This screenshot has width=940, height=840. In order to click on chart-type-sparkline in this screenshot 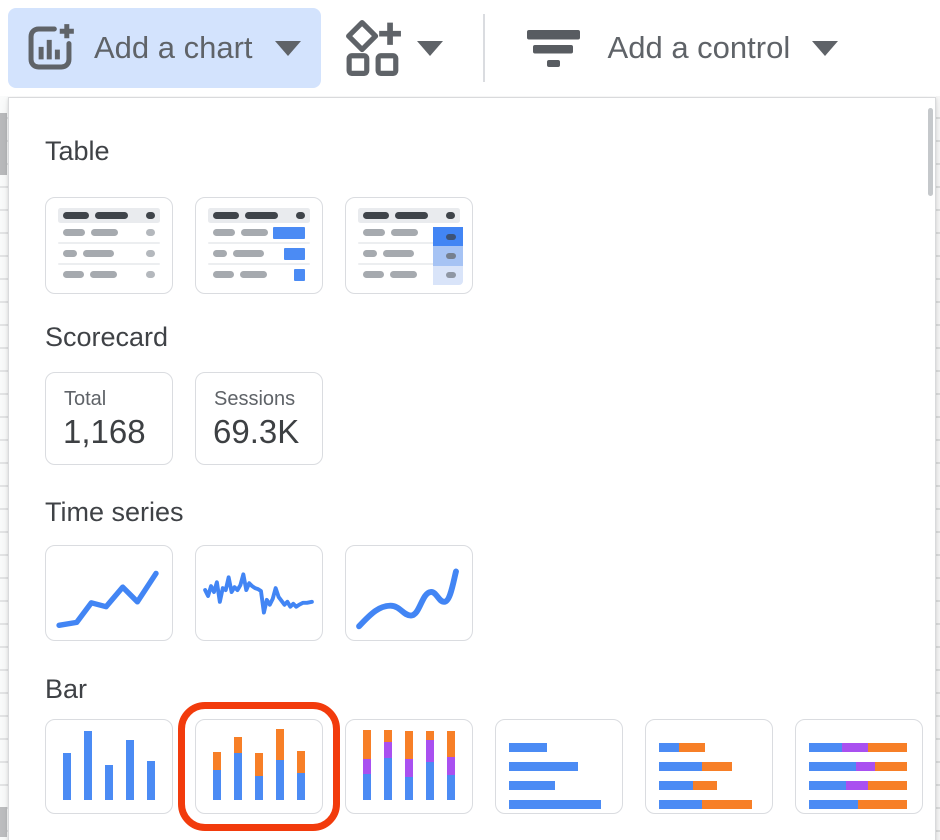, I will do `click(259, 593)`.